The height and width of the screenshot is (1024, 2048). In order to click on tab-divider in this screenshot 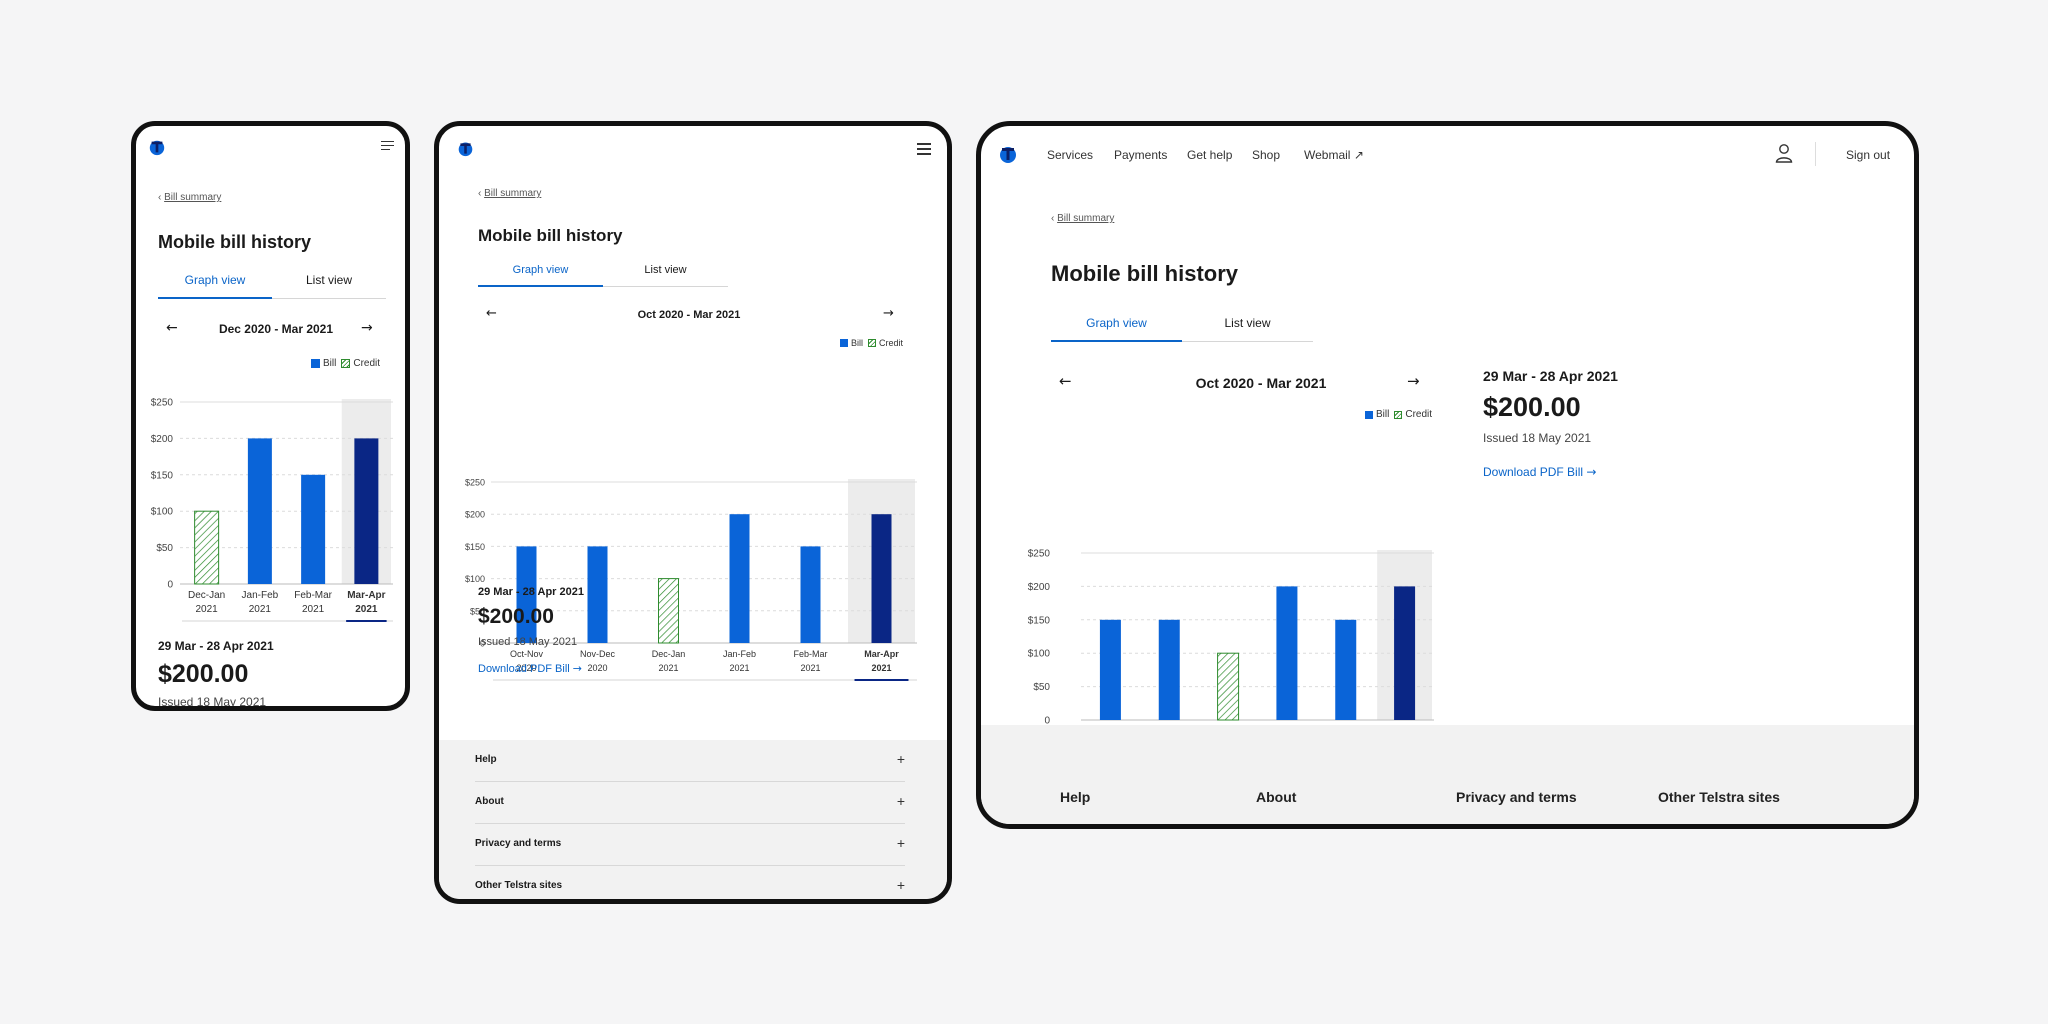, I will do `click(272, 298)`.